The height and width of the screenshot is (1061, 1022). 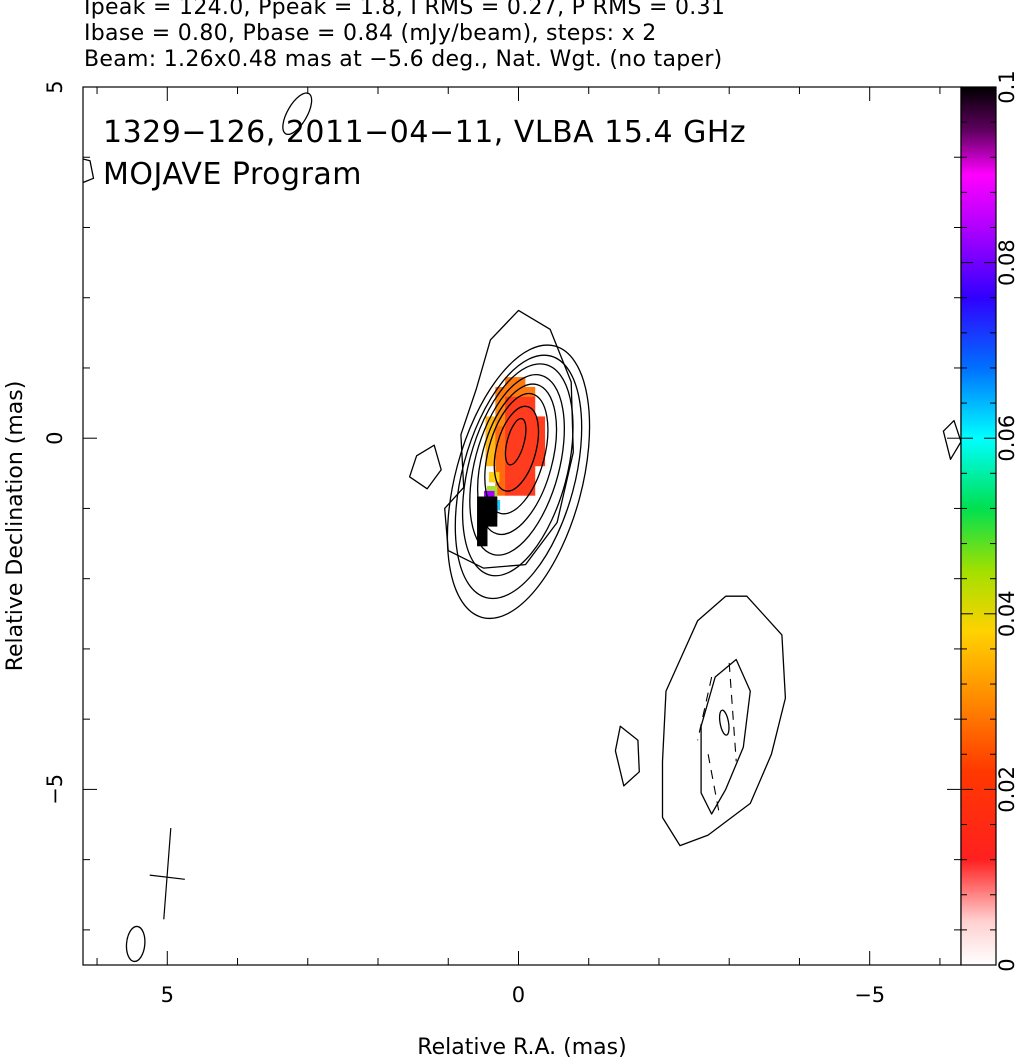 I want to click on colorbar-ticks, so click(x=978, y=526).